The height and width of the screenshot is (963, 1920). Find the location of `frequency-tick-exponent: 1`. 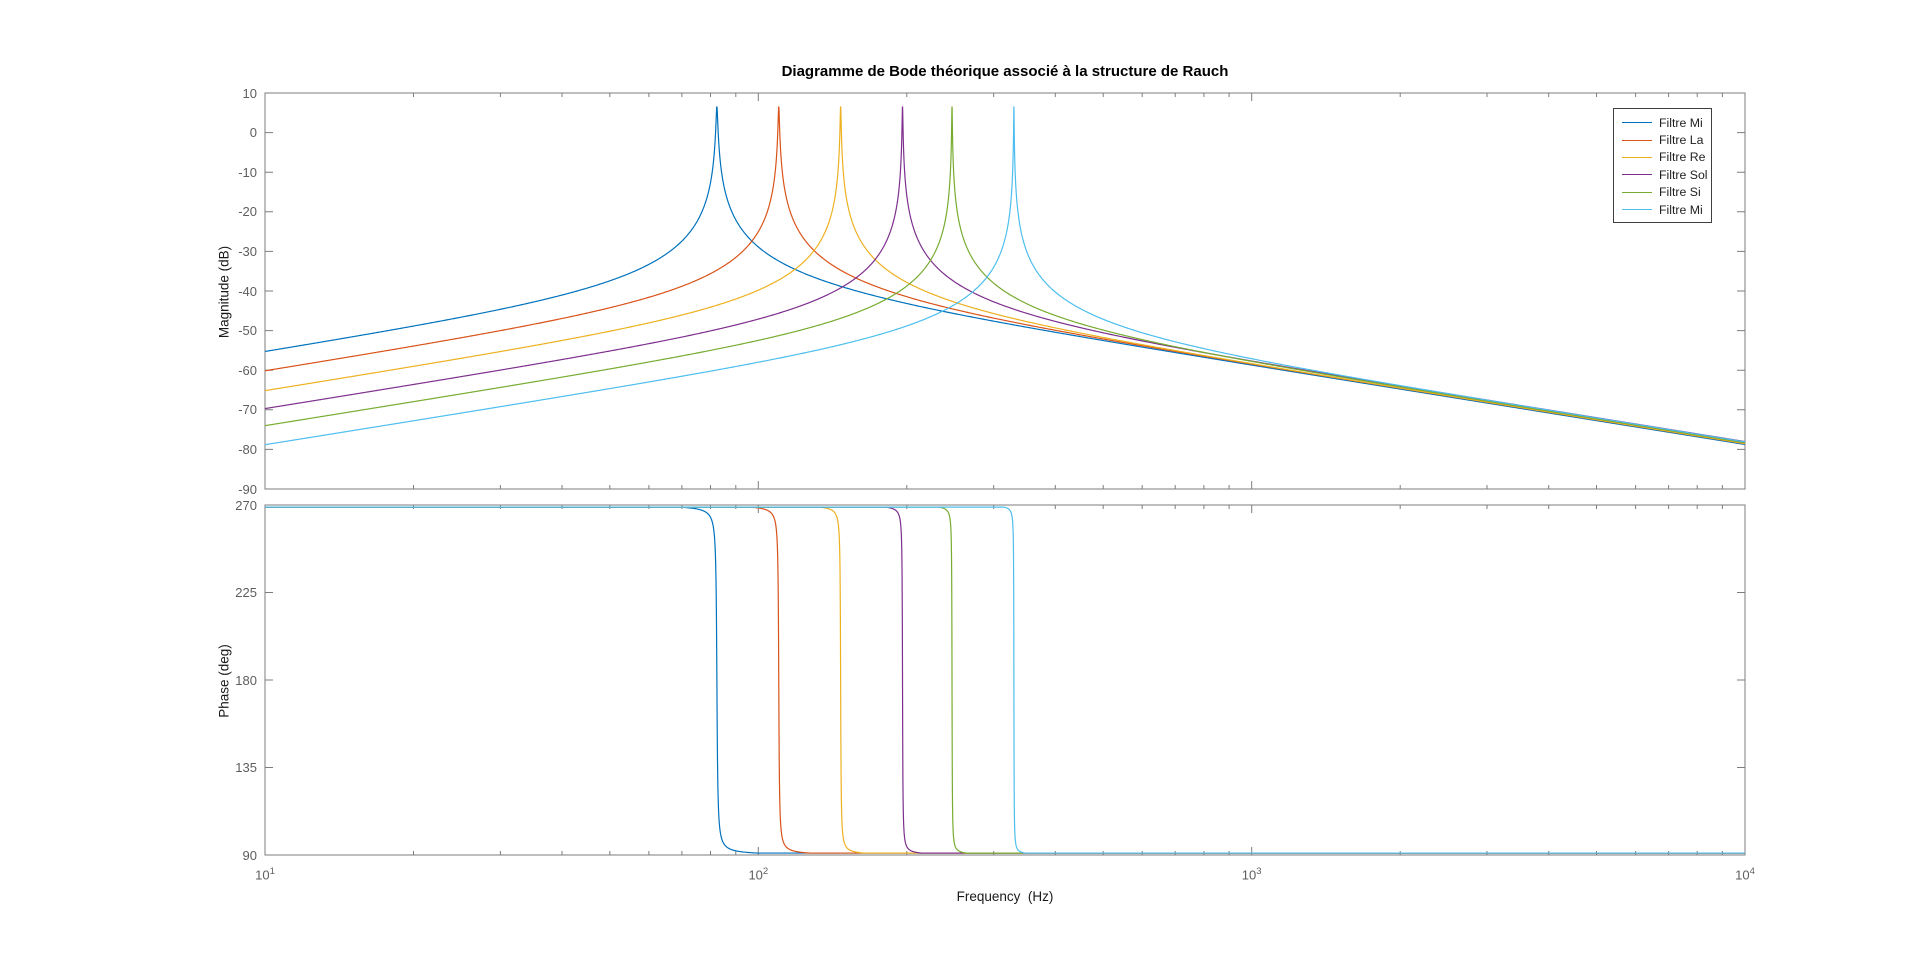

frequency-tick-exponent: 1 is located at coordinates (272, 871).